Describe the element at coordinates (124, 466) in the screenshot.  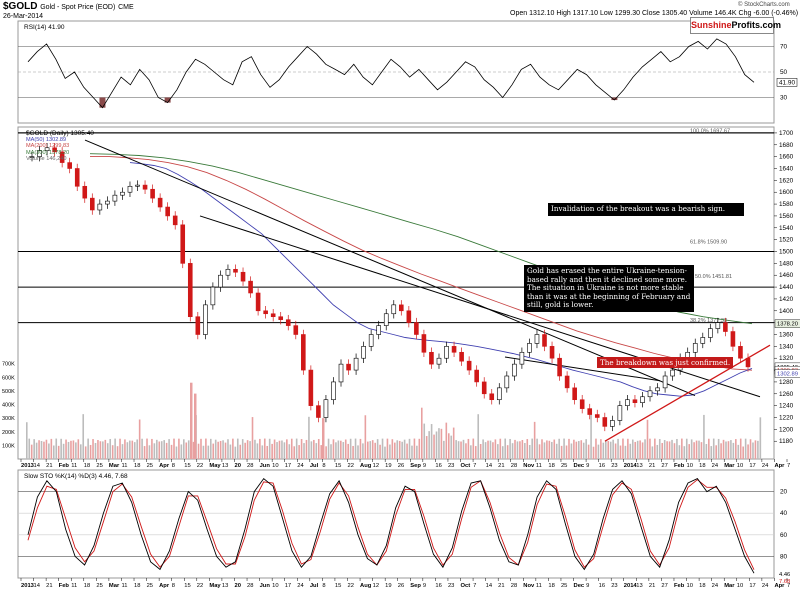
I see `x-tick-label: 11` at that location.